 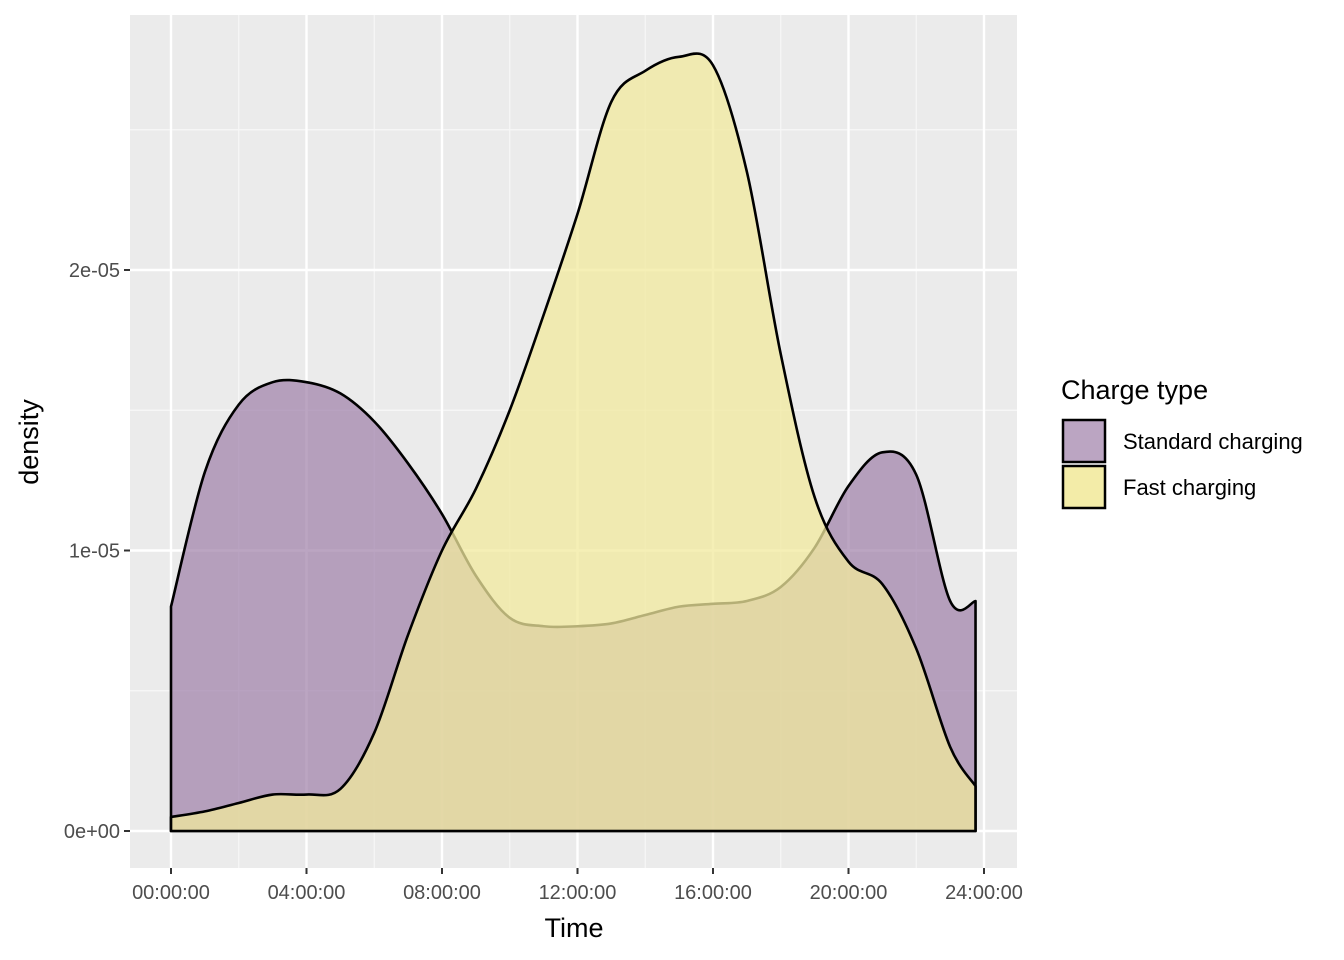 I want to click on y-tick-label: 1e-05, so click(x=94, y=552).